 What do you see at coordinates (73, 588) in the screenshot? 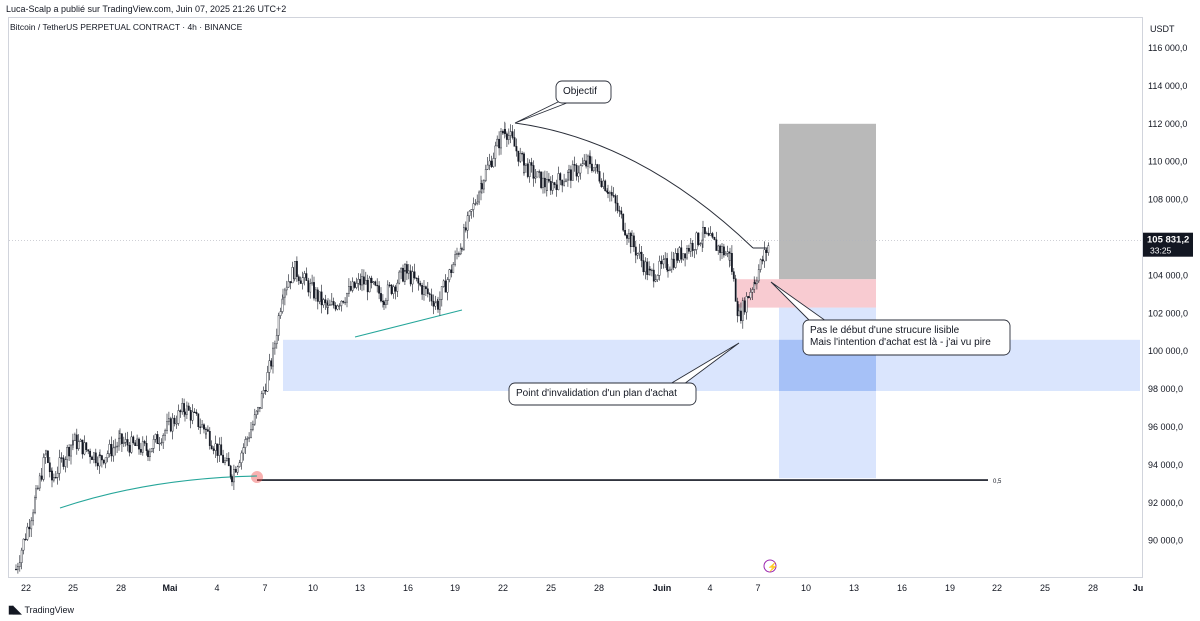
I see `x-tick-label: 25` at bounding box center [73, 588].